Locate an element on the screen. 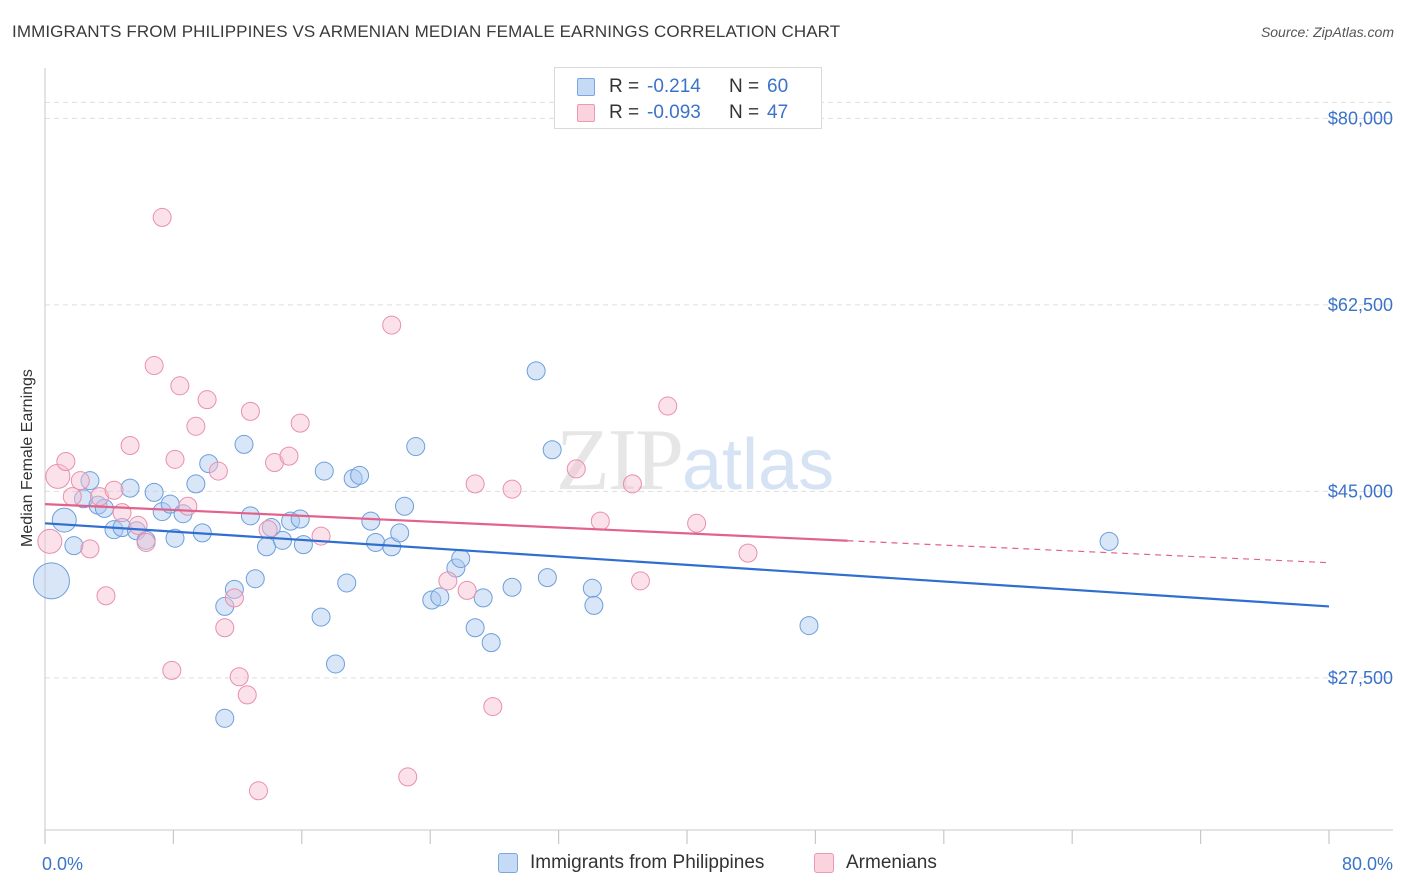  x-tick-label: 0.0% is located at coordinates (62, 864).